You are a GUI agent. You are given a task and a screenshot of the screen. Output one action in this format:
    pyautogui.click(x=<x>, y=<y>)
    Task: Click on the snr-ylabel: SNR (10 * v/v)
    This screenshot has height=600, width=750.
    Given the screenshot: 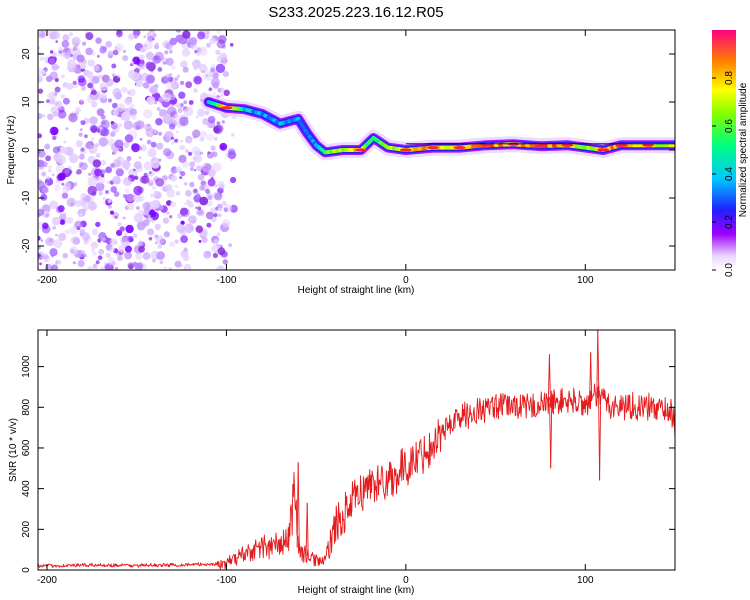 What is the action you would take?
    pyautogui.click(x=13, y=450)
    